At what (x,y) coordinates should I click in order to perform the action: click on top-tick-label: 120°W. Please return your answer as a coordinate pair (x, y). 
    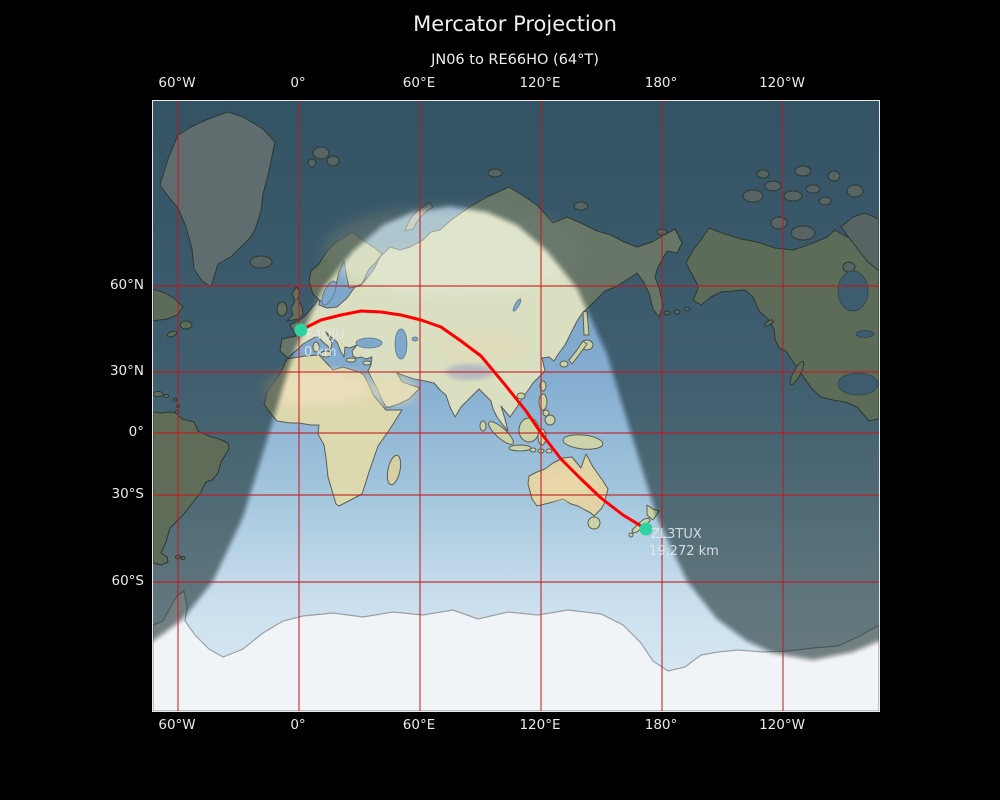
    Looking at the image, I should click on (782, 83).